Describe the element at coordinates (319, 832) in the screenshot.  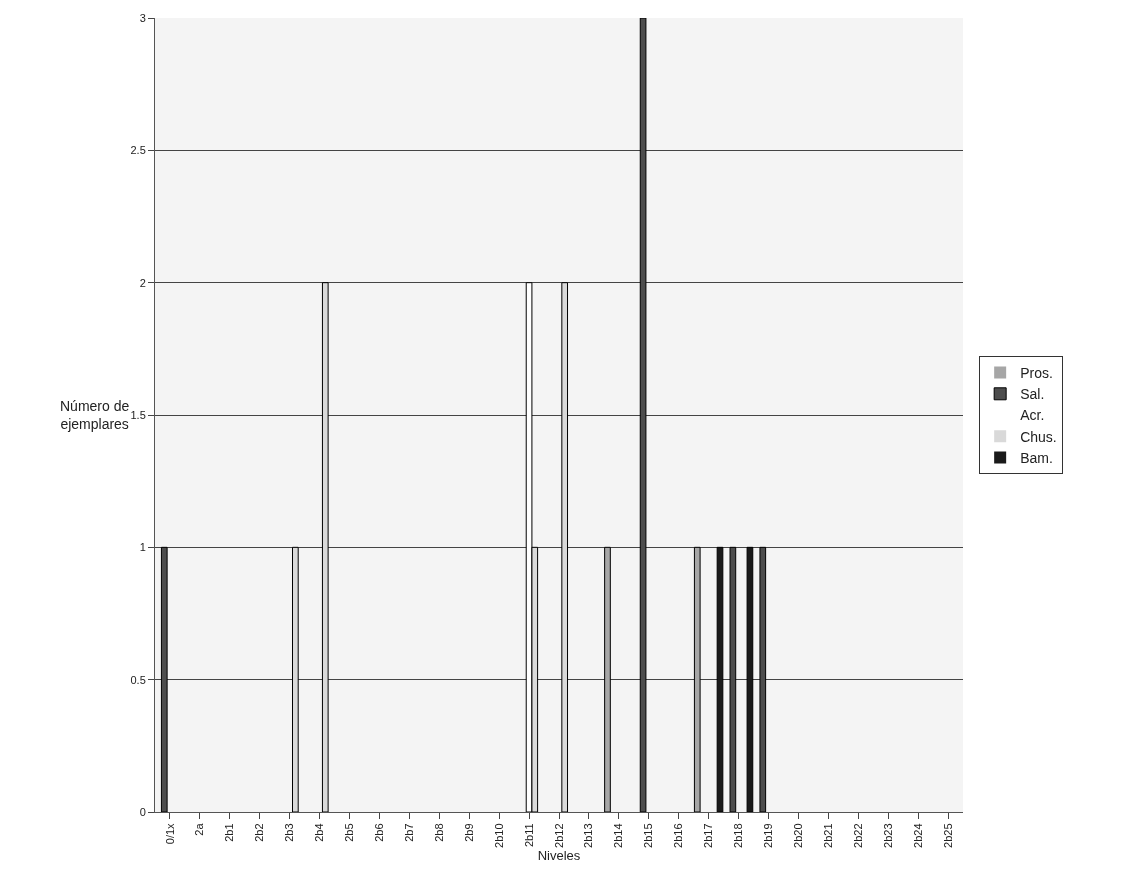
I see `x-tick-label: 2b4` at that location.